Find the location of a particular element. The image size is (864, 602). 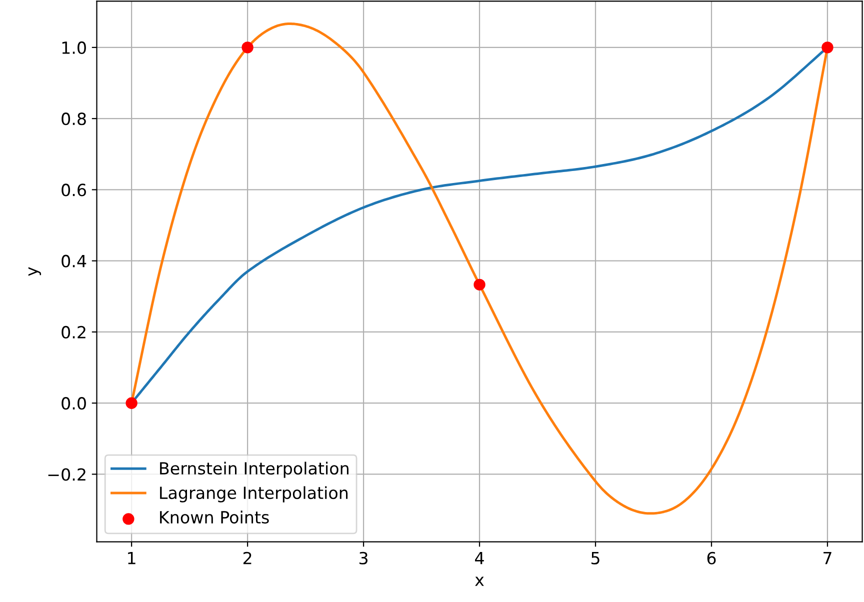

x-tick-label: 4 is located at coordinates (479, 558).